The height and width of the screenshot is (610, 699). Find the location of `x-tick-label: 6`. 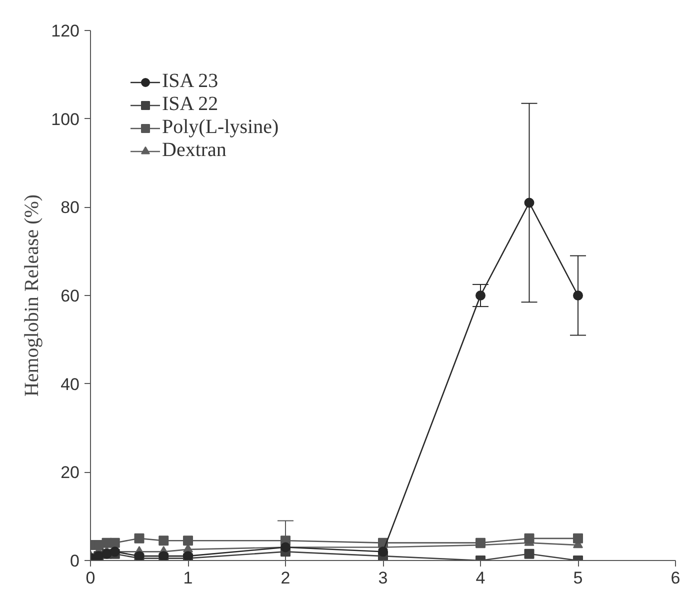

x-tick-label: 6 is located at coordinates (675, 578).